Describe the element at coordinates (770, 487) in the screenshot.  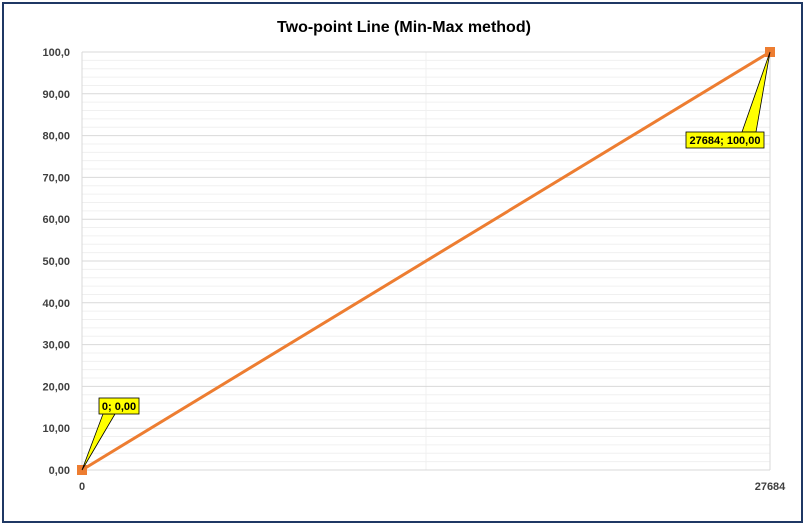
I see `x-tick-label: 27684` at that location.